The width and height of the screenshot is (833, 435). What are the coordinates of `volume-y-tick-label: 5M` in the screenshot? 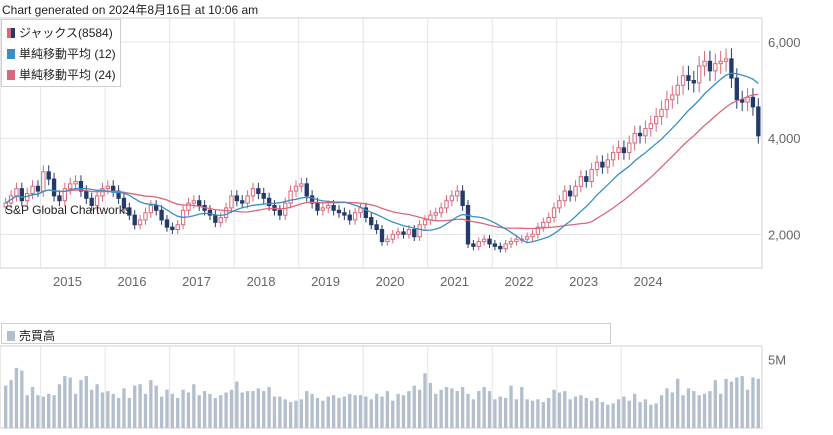 It's located at (777, 360).